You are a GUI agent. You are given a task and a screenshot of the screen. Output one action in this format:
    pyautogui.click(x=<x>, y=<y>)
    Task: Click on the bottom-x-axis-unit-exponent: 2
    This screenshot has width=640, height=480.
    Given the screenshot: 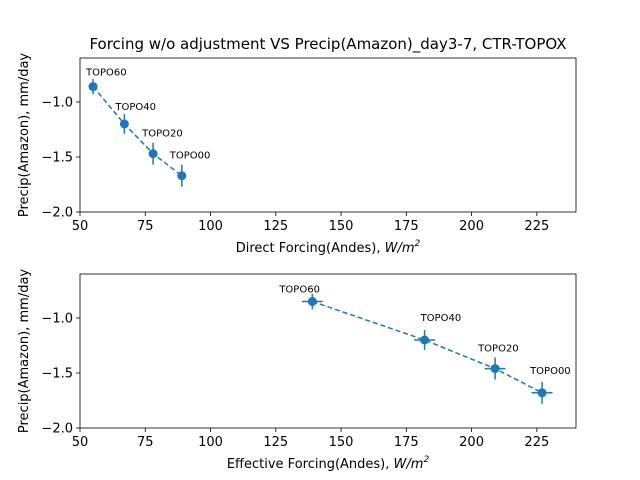 What is the action you would take?
    pyautogui.click(x=426, y=460)
    